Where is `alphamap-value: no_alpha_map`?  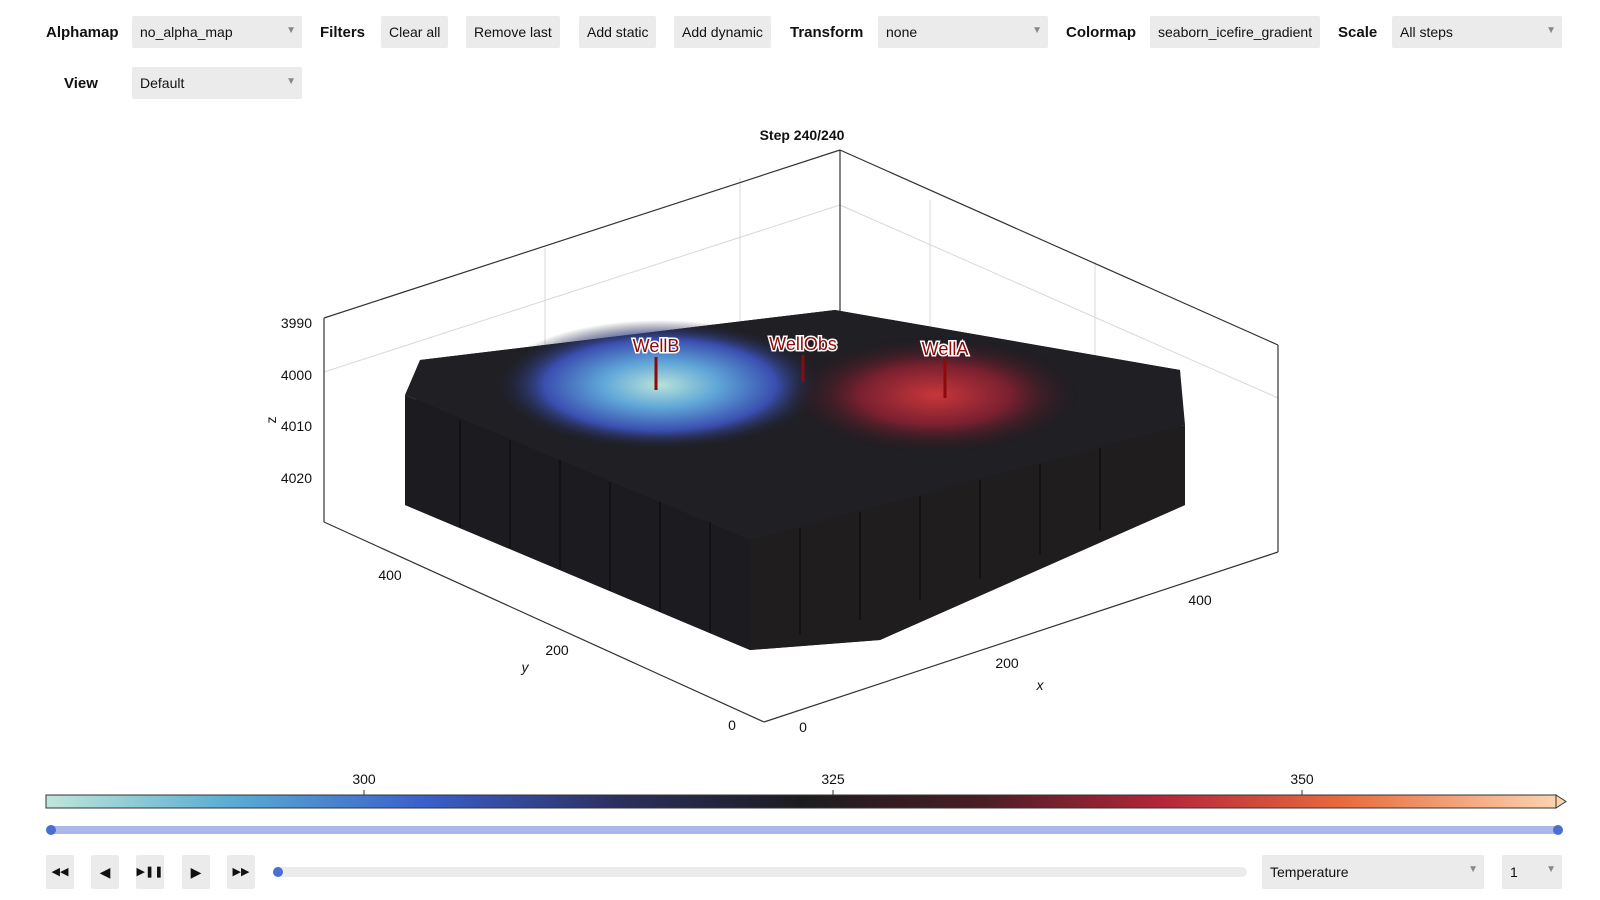 alphamap-value: no_alpha_map is located at coordinates (186, 32).